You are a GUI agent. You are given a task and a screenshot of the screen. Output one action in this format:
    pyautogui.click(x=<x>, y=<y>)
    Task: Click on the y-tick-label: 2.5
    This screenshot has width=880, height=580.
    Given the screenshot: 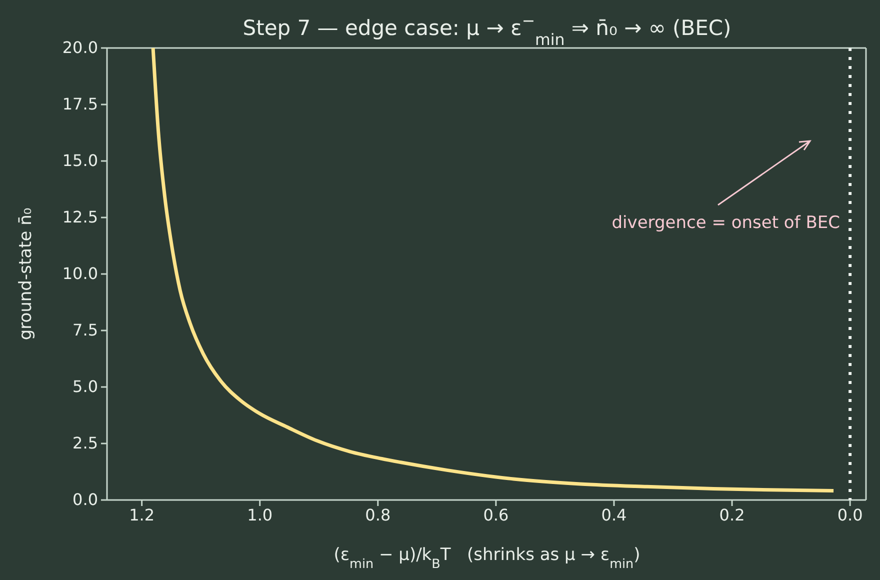 What is the action you would take?
    pyautogui.click(x=85, y=443)
    